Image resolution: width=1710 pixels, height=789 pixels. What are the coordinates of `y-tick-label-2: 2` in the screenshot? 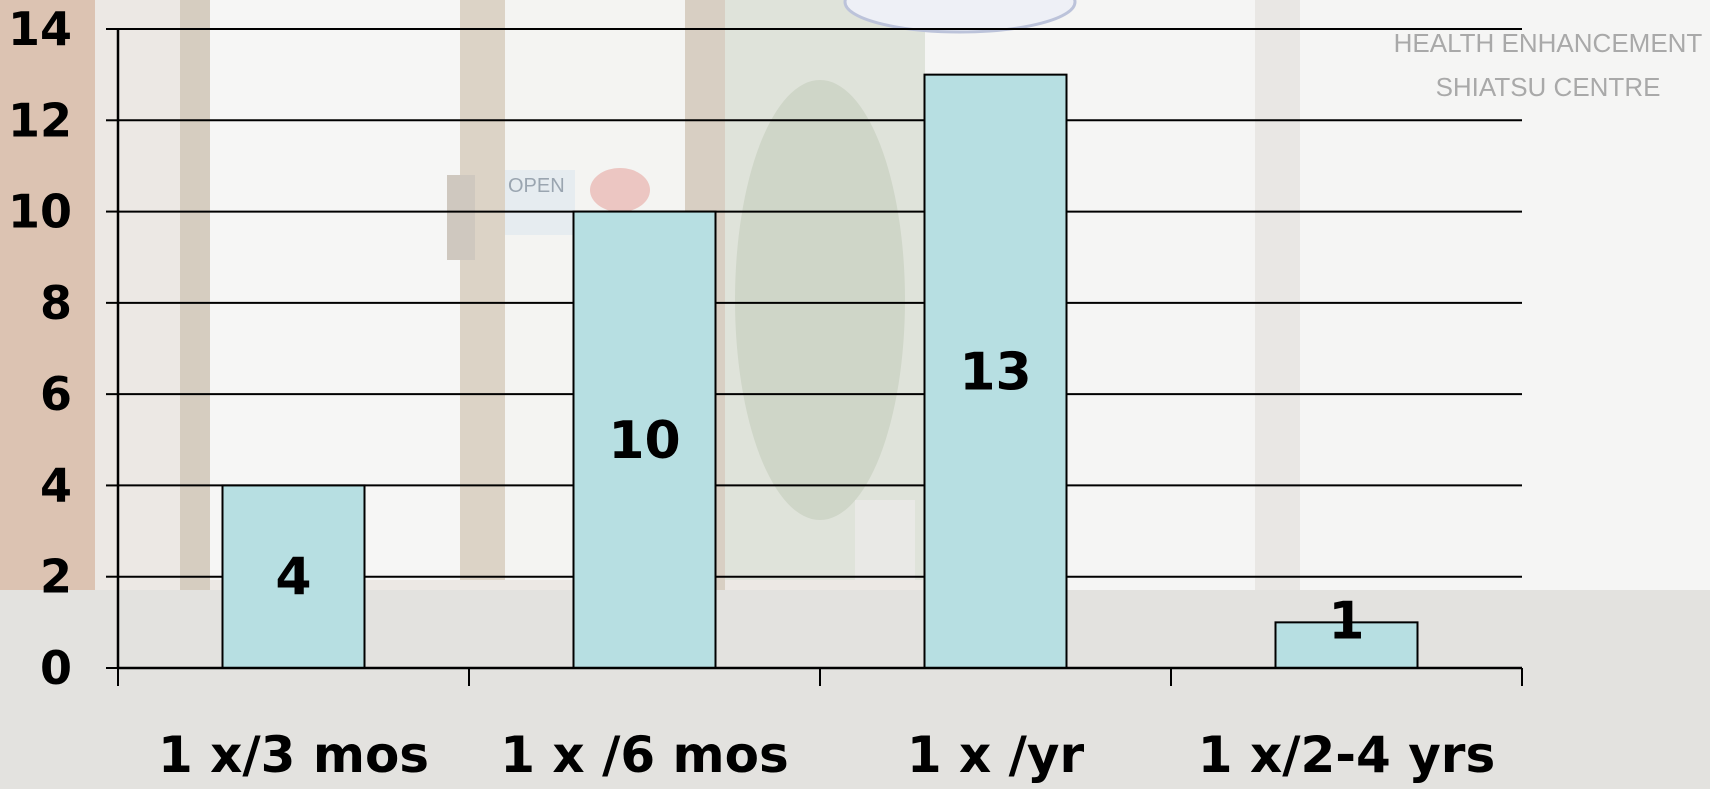 It's located at (56, 577).